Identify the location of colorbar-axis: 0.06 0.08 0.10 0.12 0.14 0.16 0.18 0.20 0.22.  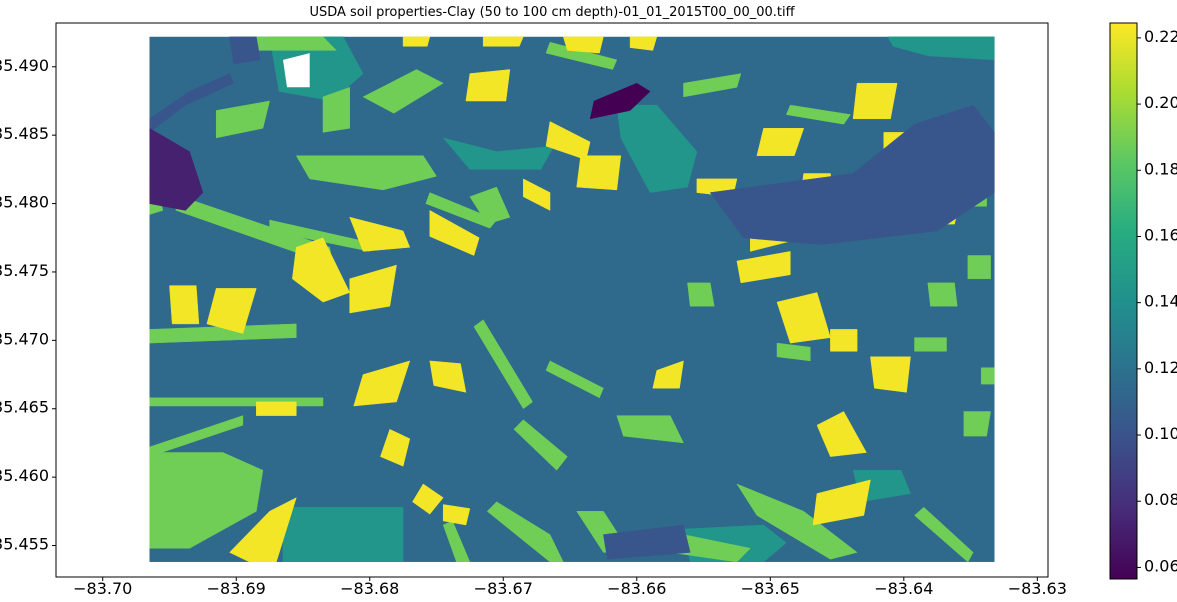
(1157, 301).